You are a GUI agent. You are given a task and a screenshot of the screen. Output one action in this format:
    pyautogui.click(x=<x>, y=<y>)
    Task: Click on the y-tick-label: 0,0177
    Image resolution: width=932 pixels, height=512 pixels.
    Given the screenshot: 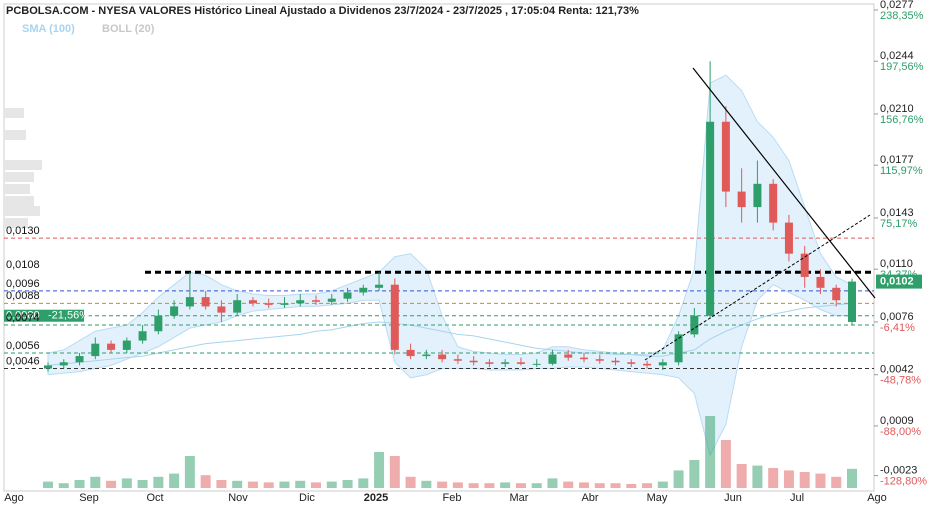 What is the action you would take?
    pyautogui.click(x=897, y=160)
    